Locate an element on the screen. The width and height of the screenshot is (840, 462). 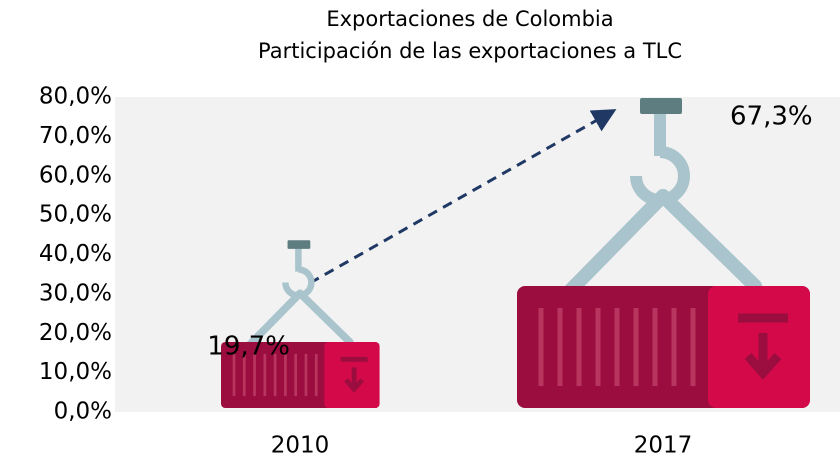
data-label: 19,7% is located at coordinates (248, 347).